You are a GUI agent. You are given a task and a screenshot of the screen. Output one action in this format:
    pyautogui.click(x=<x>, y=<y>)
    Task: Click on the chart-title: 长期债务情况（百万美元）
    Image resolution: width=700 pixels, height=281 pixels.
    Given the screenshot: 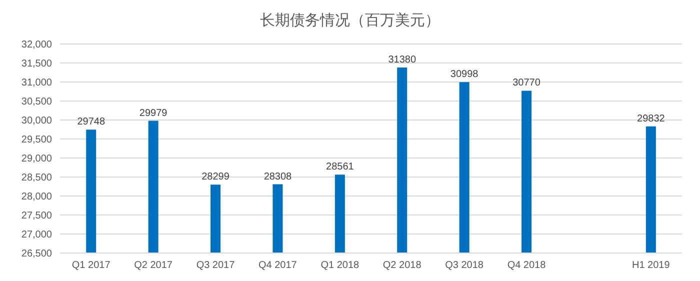 What is the action you would take?
    pyautogui.click(x=350, y=21)
    